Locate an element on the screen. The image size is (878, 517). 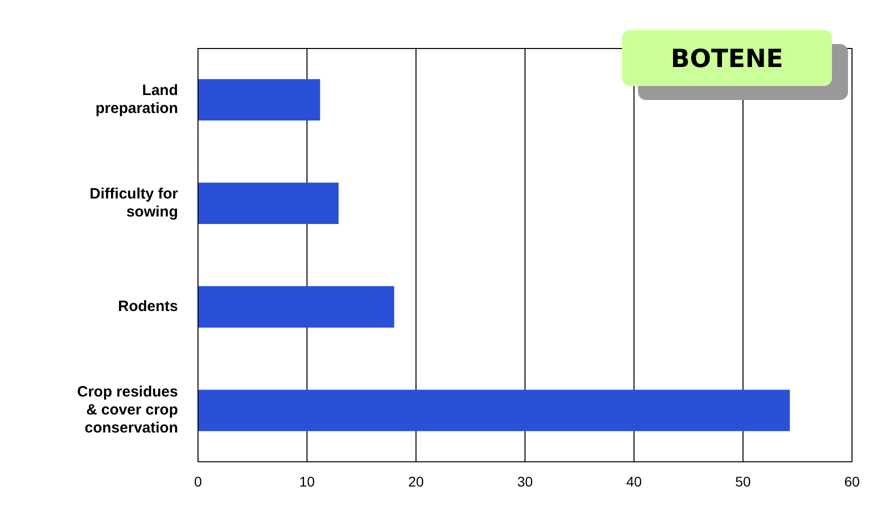
y-tick-label: Difficulty for sowing is located at coordinates (134, 202).